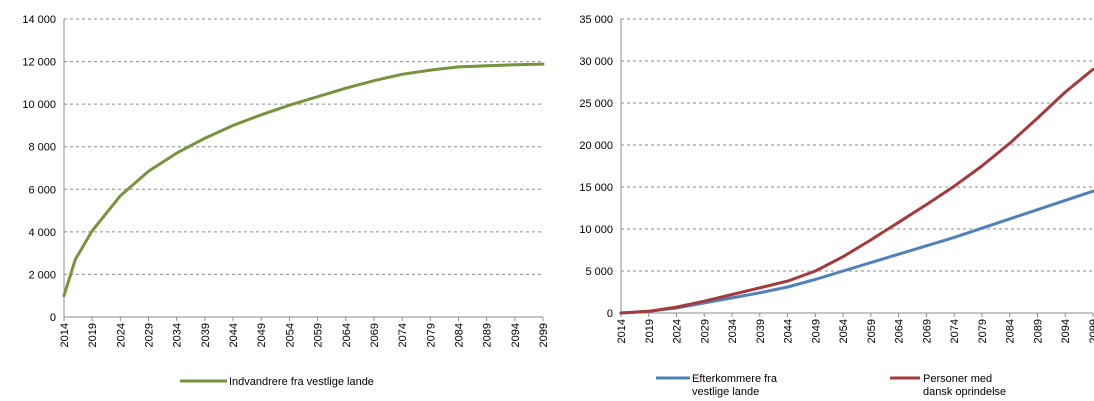  Describe the element at coordinates (596, 20) in the screenshot. I see `y-tick-label: 35 000` at that location.